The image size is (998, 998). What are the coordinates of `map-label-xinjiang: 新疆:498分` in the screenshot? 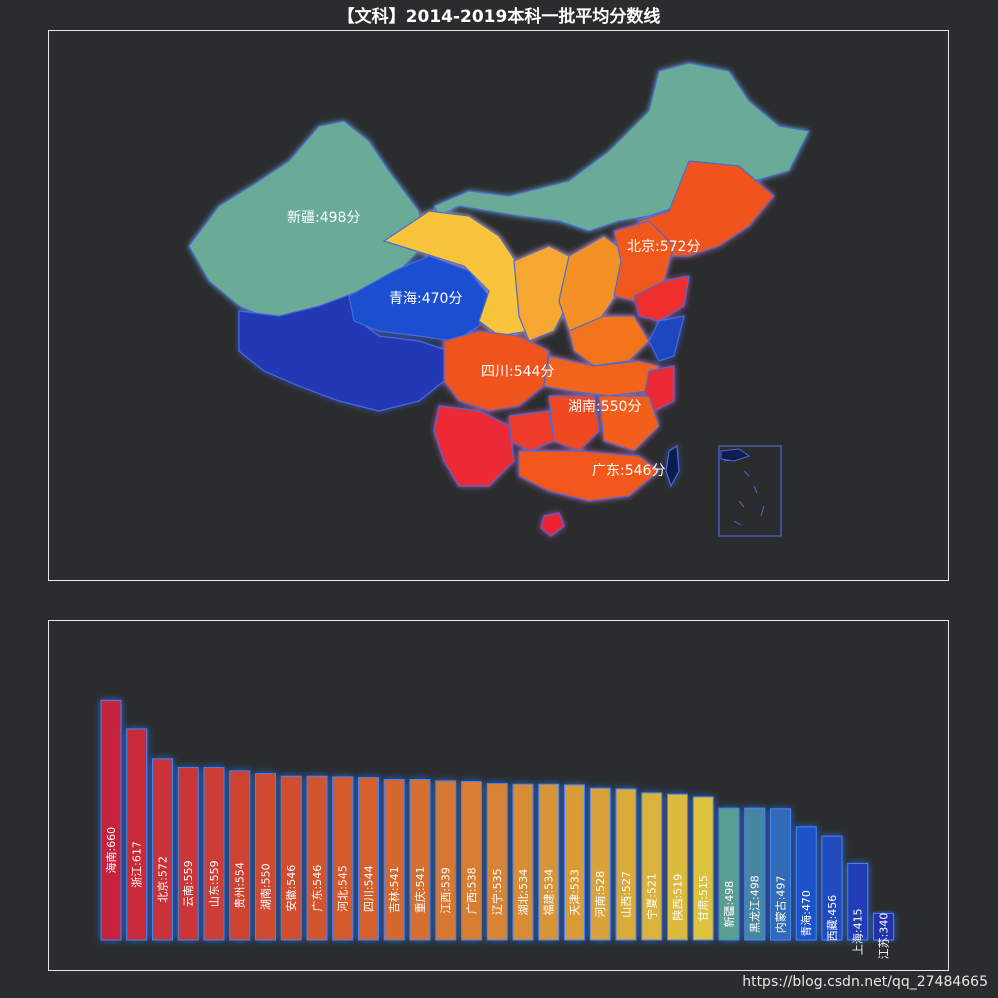 It's located at (323, 218).